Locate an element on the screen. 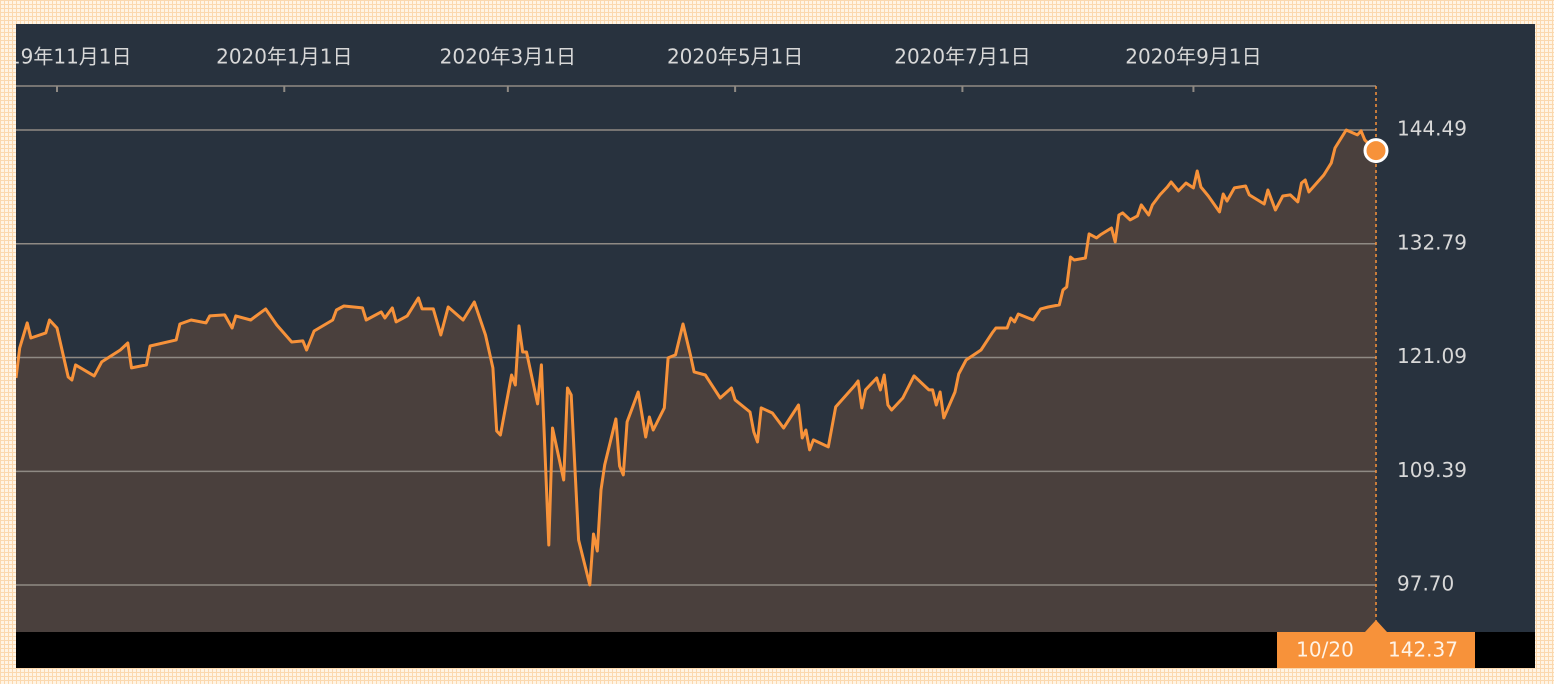  y-tick-label: 121.09 is located at coordinates (1432, 356).